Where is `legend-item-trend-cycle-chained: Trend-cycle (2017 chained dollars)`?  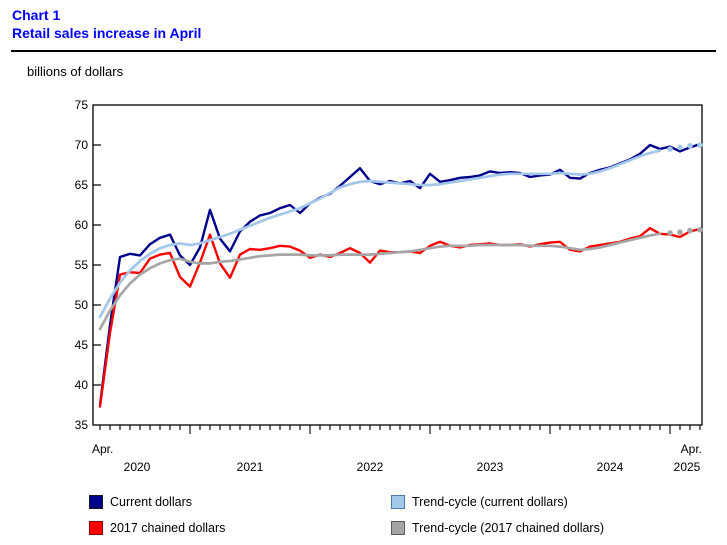 legend-item-trend-cycle-chained: Trend-cycle (2017 chained dollars) is located at coordinates (497, 528).